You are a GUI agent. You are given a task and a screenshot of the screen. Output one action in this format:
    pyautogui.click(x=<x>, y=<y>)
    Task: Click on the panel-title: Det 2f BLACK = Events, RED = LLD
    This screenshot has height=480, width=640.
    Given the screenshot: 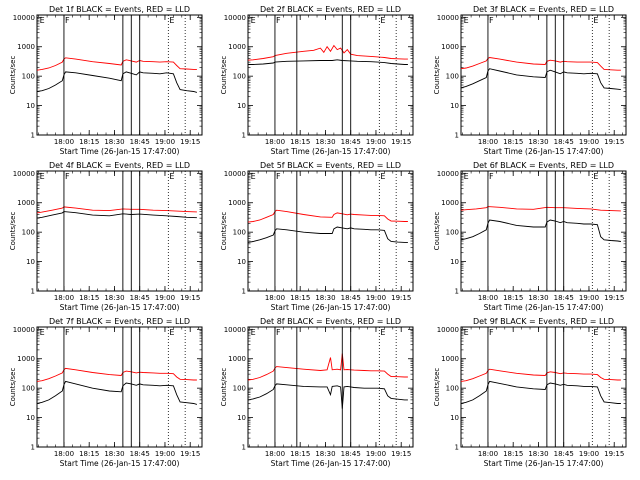 What is the action you would take?
    pyautogui.click(x=330, y=9)
    